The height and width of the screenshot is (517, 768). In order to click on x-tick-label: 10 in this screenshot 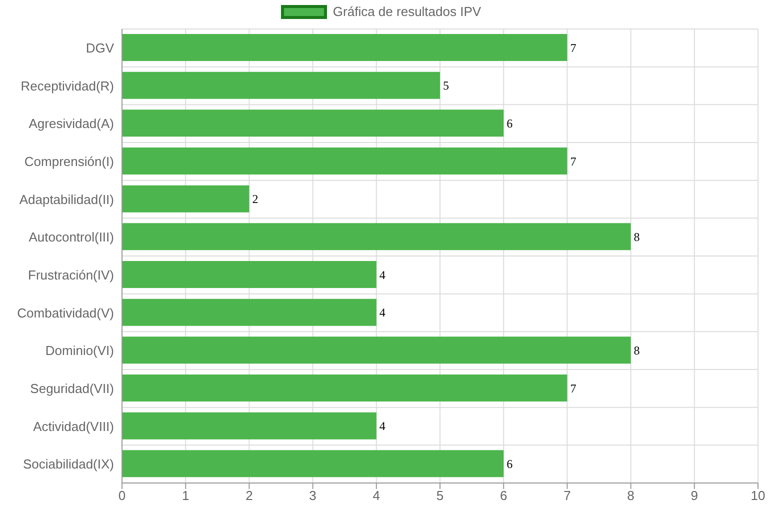, I will do `click(758, 496)`.